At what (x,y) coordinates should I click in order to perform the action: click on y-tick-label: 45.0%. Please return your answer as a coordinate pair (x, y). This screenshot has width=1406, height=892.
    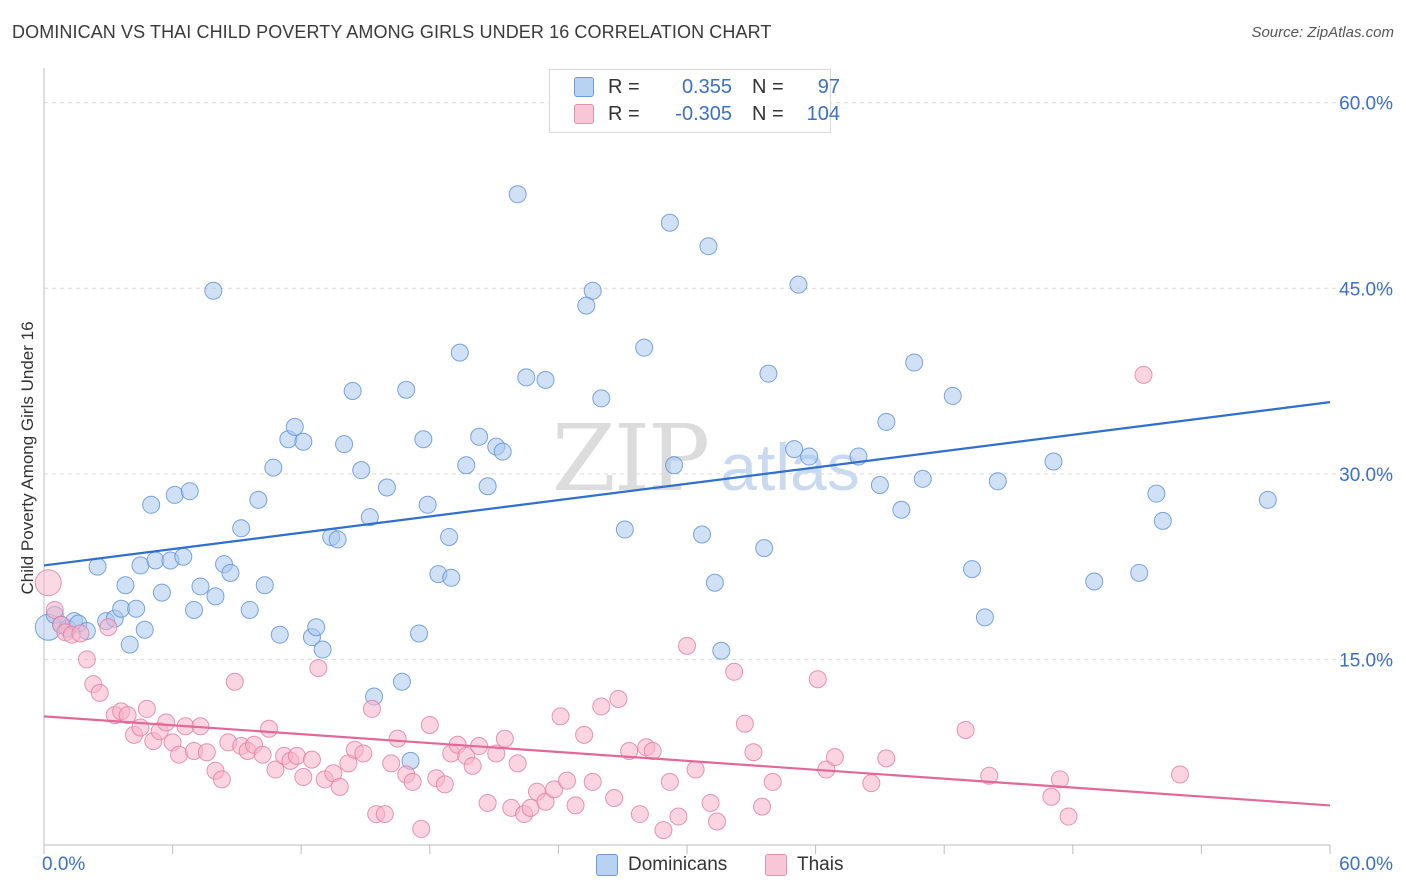
    Looking at the image, I should click on (1366, 289).